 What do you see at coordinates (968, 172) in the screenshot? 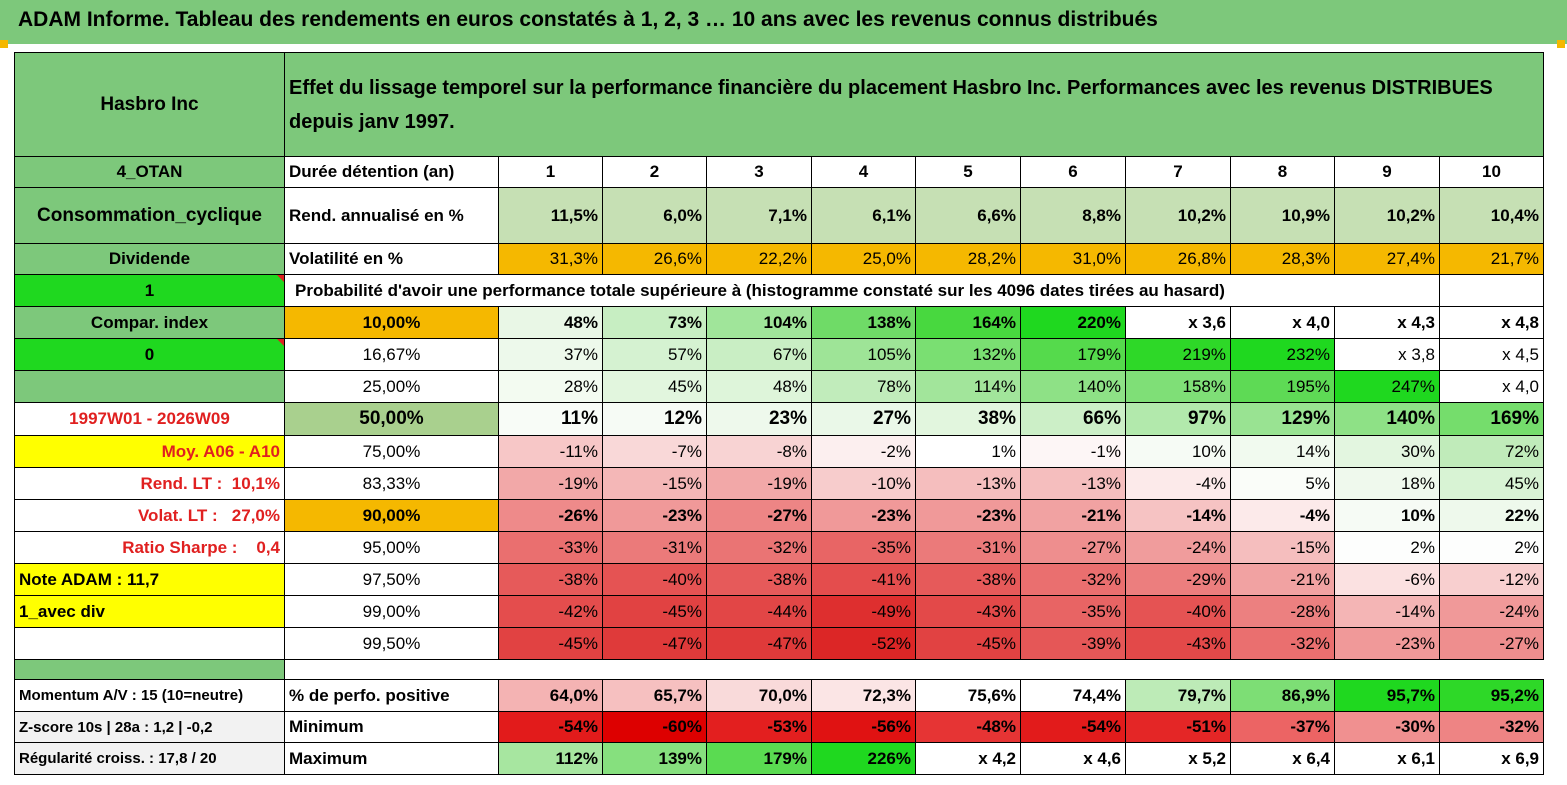
I see `year-5: 5` at bounding box center [968, 172].